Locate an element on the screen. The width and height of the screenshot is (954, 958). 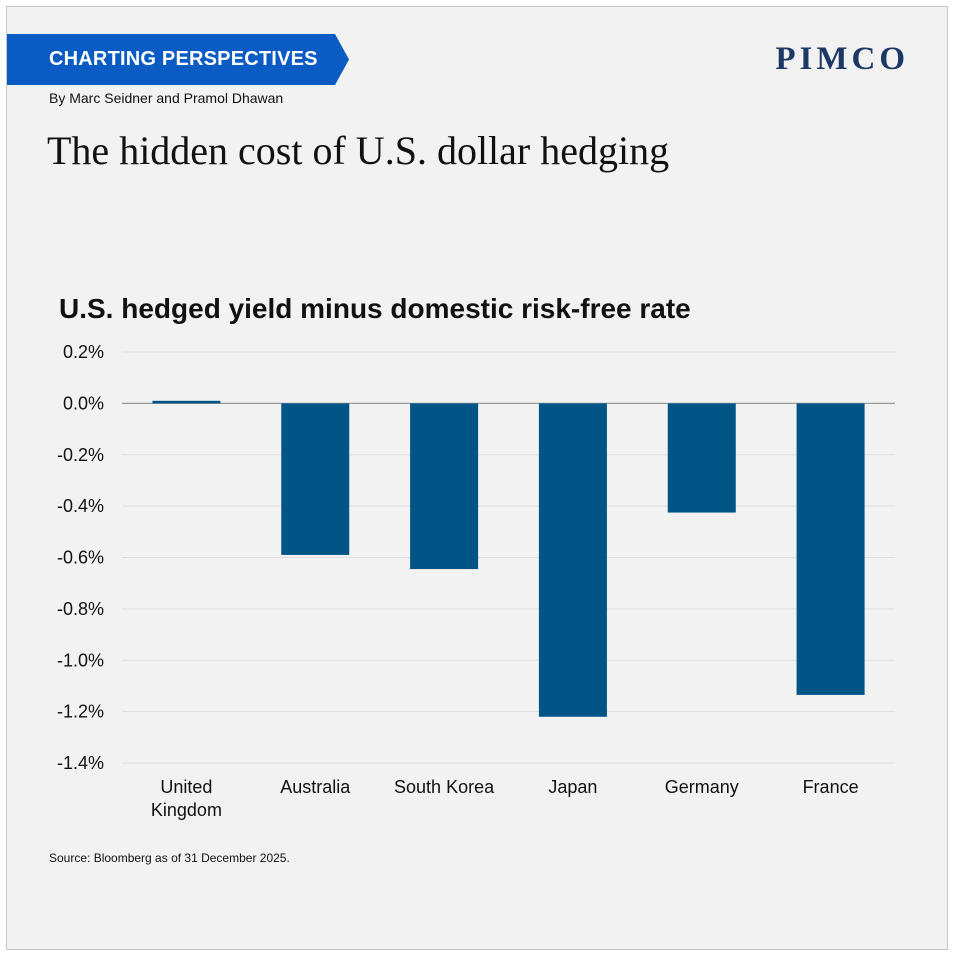
x-tick-label: Japan is located at coordinates (572, 787).